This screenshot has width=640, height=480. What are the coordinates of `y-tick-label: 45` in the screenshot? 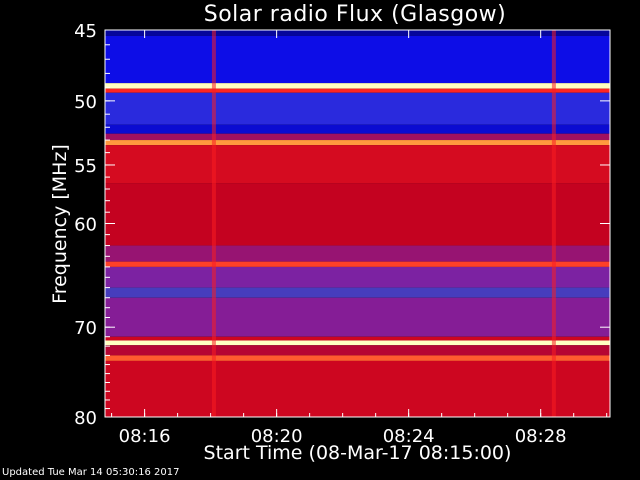 It's located at (85, 31).